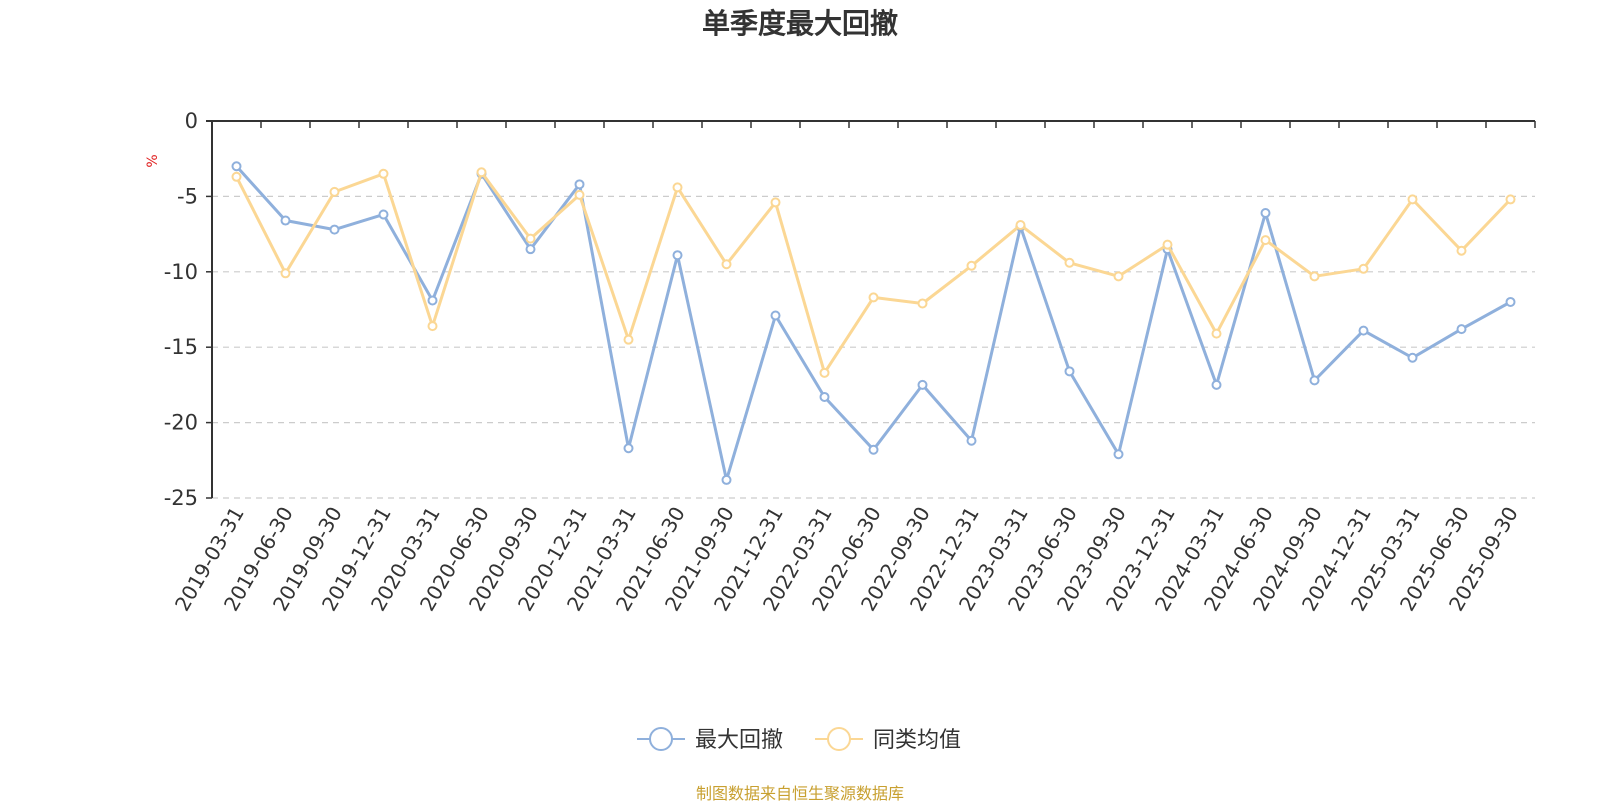  I want to click on y-tick-label: -10, so click(181, 272).